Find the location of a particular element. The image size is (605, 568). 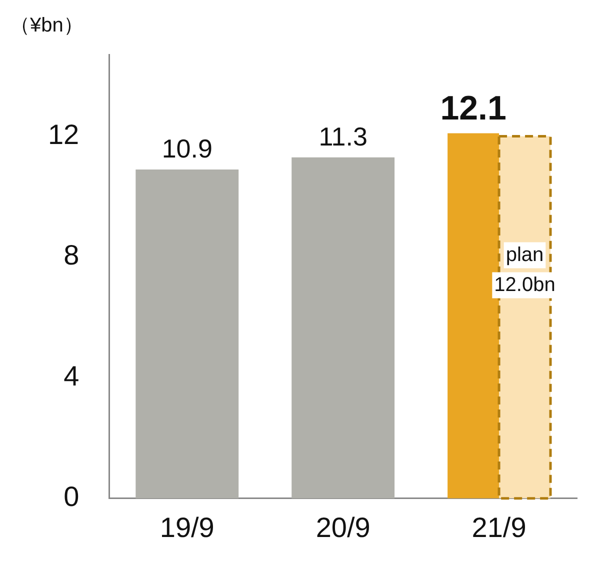

data-label: 10.9 is located at coordinates (187, 149).